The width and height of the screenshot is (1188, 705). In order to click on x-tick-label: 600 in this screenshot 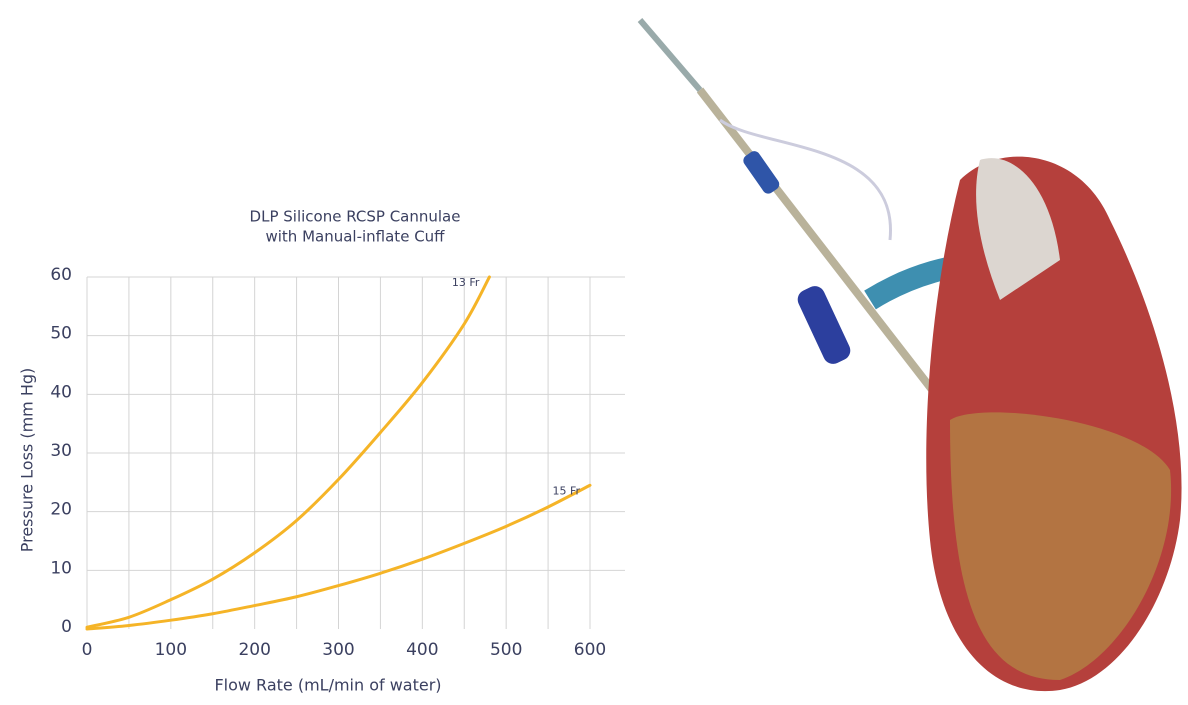, I will do `click(590, 650)`.